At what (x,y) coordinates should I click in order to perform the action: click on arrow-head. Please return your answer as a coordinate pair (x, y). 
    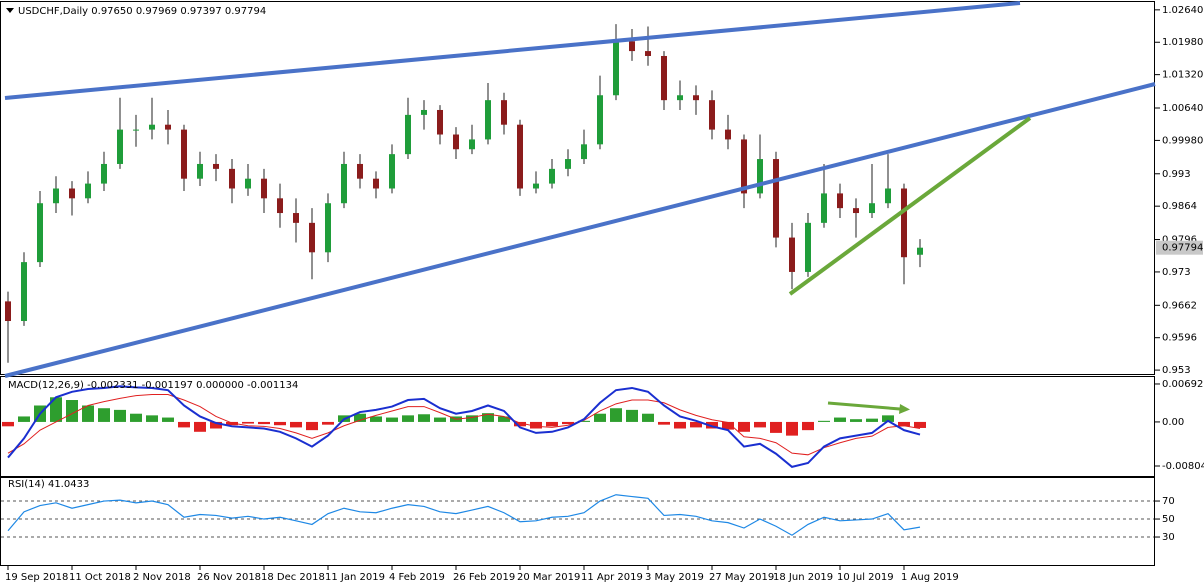
    Looking at the image, I should click on (904, 409).